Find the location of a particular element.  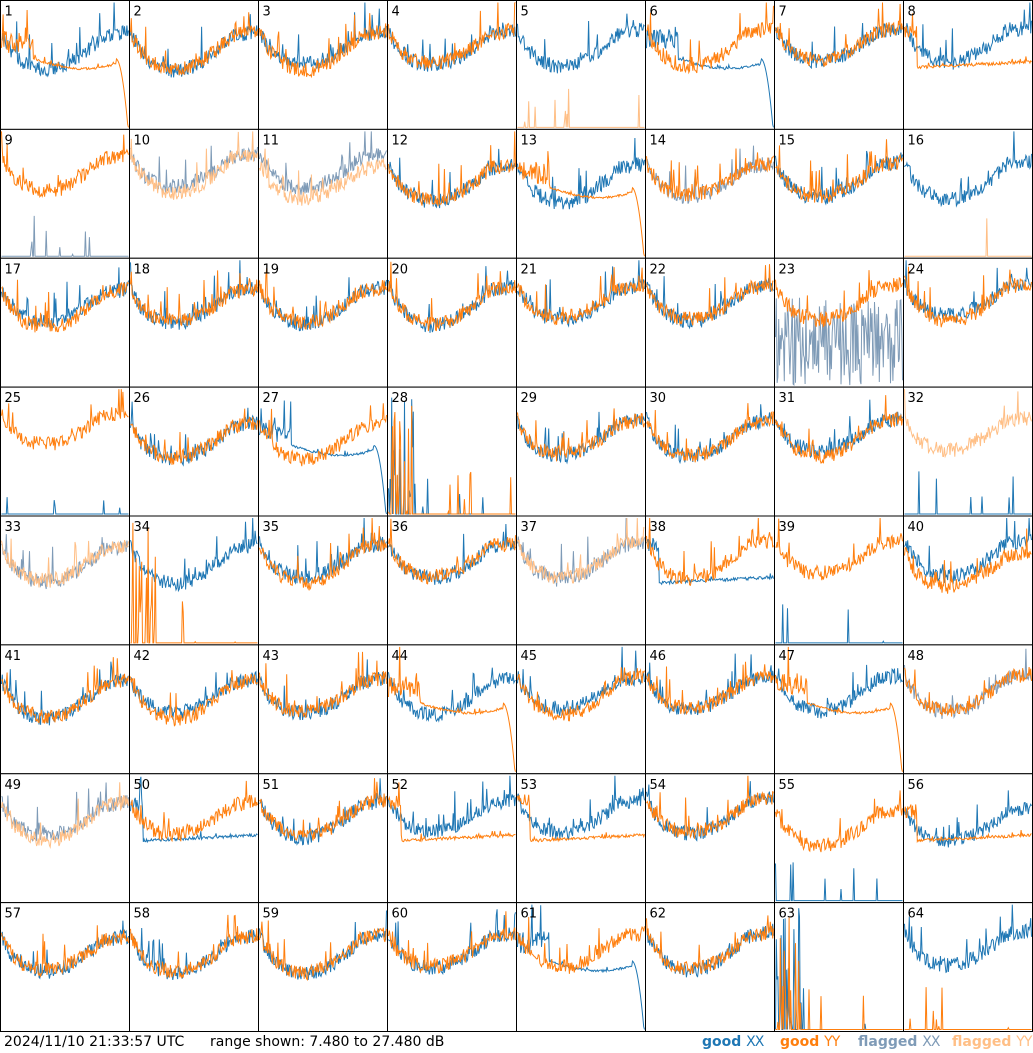

panel-label: 44 is located at coordinates (400, 656).